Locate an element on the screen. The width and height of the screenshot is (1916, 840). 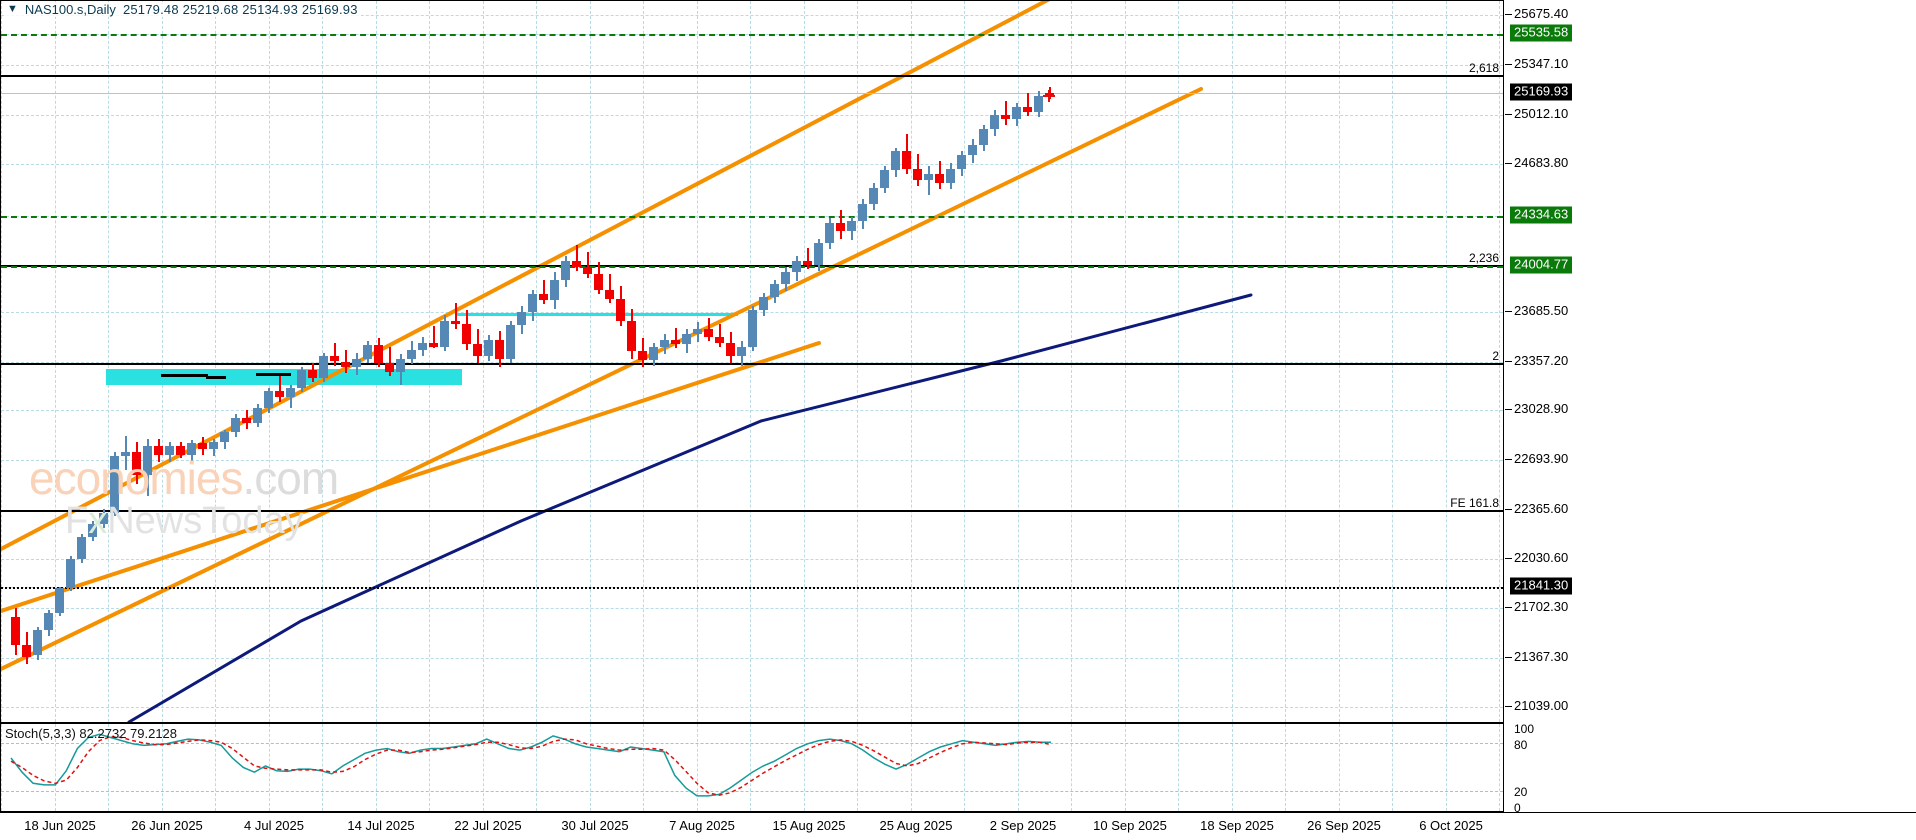
fib-2-line is located at coordinates (752, 364).